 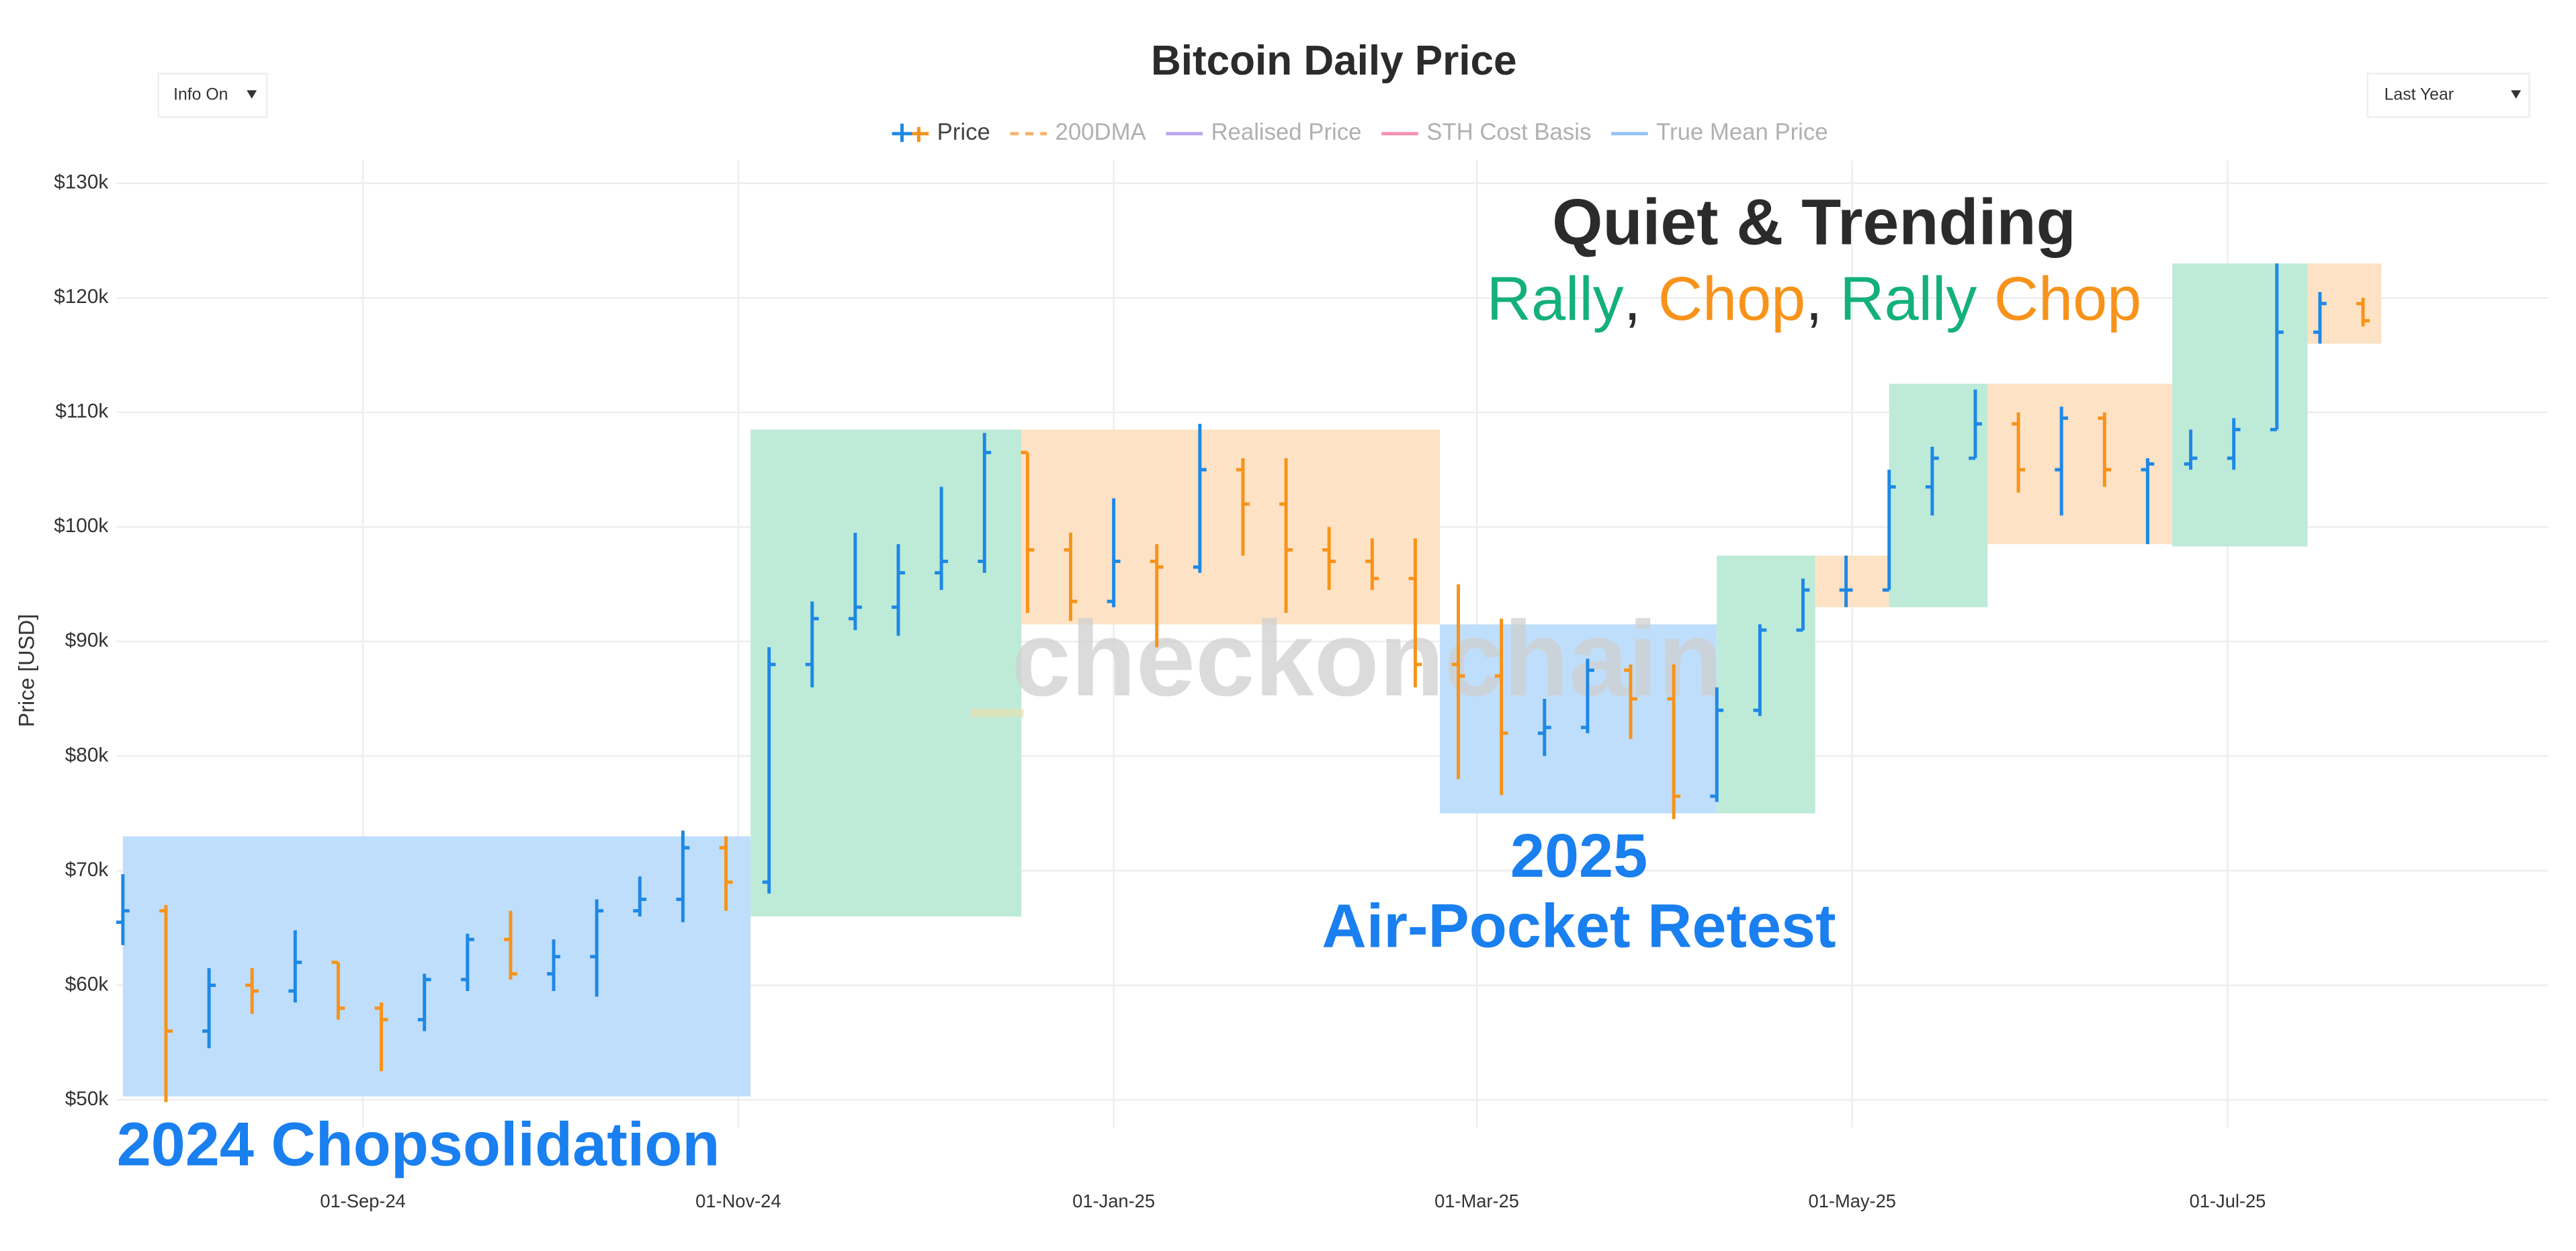 What do you see at coordinates (1508, 132) in the screenshot?
I see `legend-label: STH Cost Basis` at bounding box center [1508, 132].